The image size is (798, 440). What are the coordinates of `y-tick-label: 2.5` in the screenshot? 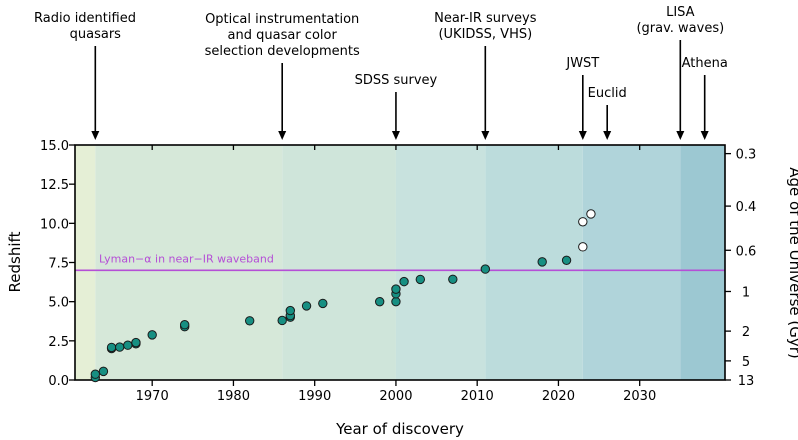 It's located at (58, 342).